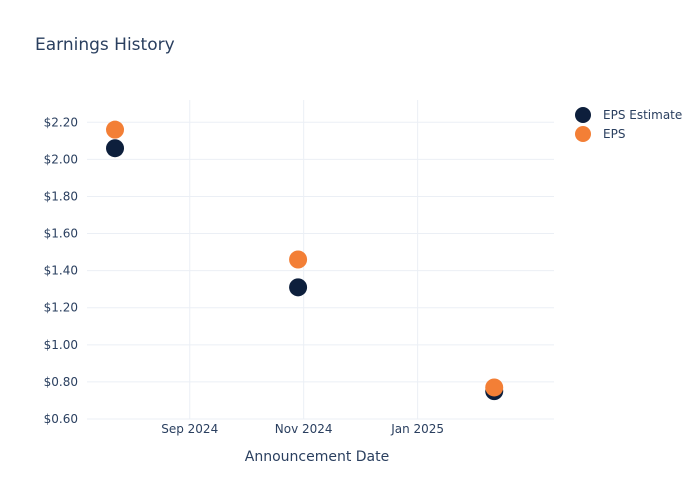 This screenshot has height=500, width=700. I want to click on x-tick-label: Nov 2024, so click(304, 429).